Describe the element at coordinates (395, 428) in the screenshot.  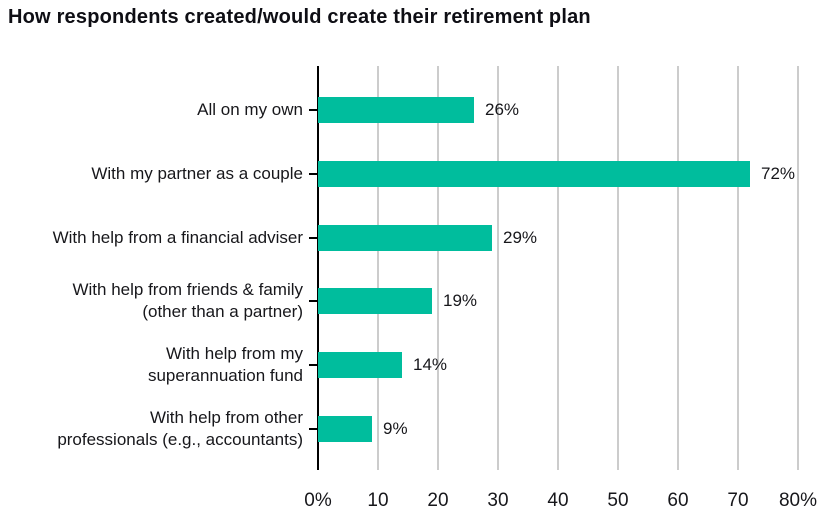
I see `value-label: 9%` at that location.